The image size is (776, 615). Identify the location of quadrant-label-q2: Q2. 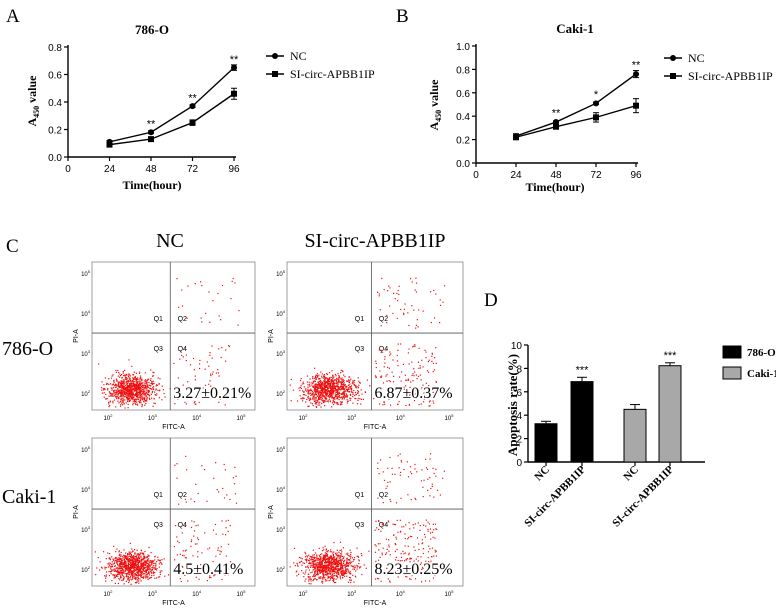
(182, 495).